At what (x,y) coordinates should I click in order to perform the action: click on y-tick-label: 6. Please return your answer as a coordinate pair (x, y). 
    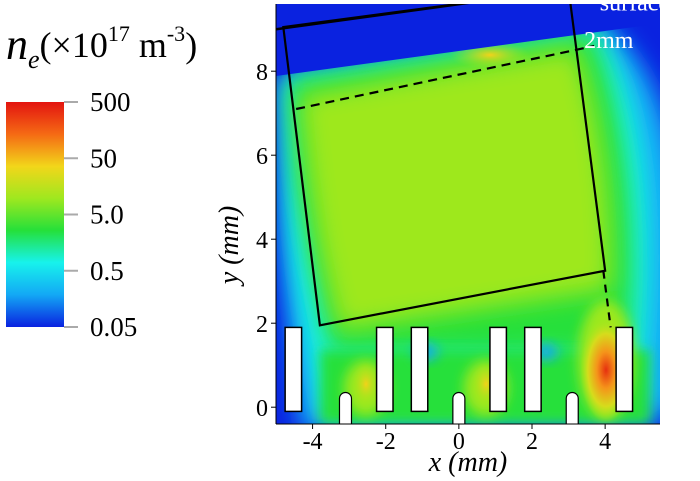
    Looking at the image, I should click on (262, 157).